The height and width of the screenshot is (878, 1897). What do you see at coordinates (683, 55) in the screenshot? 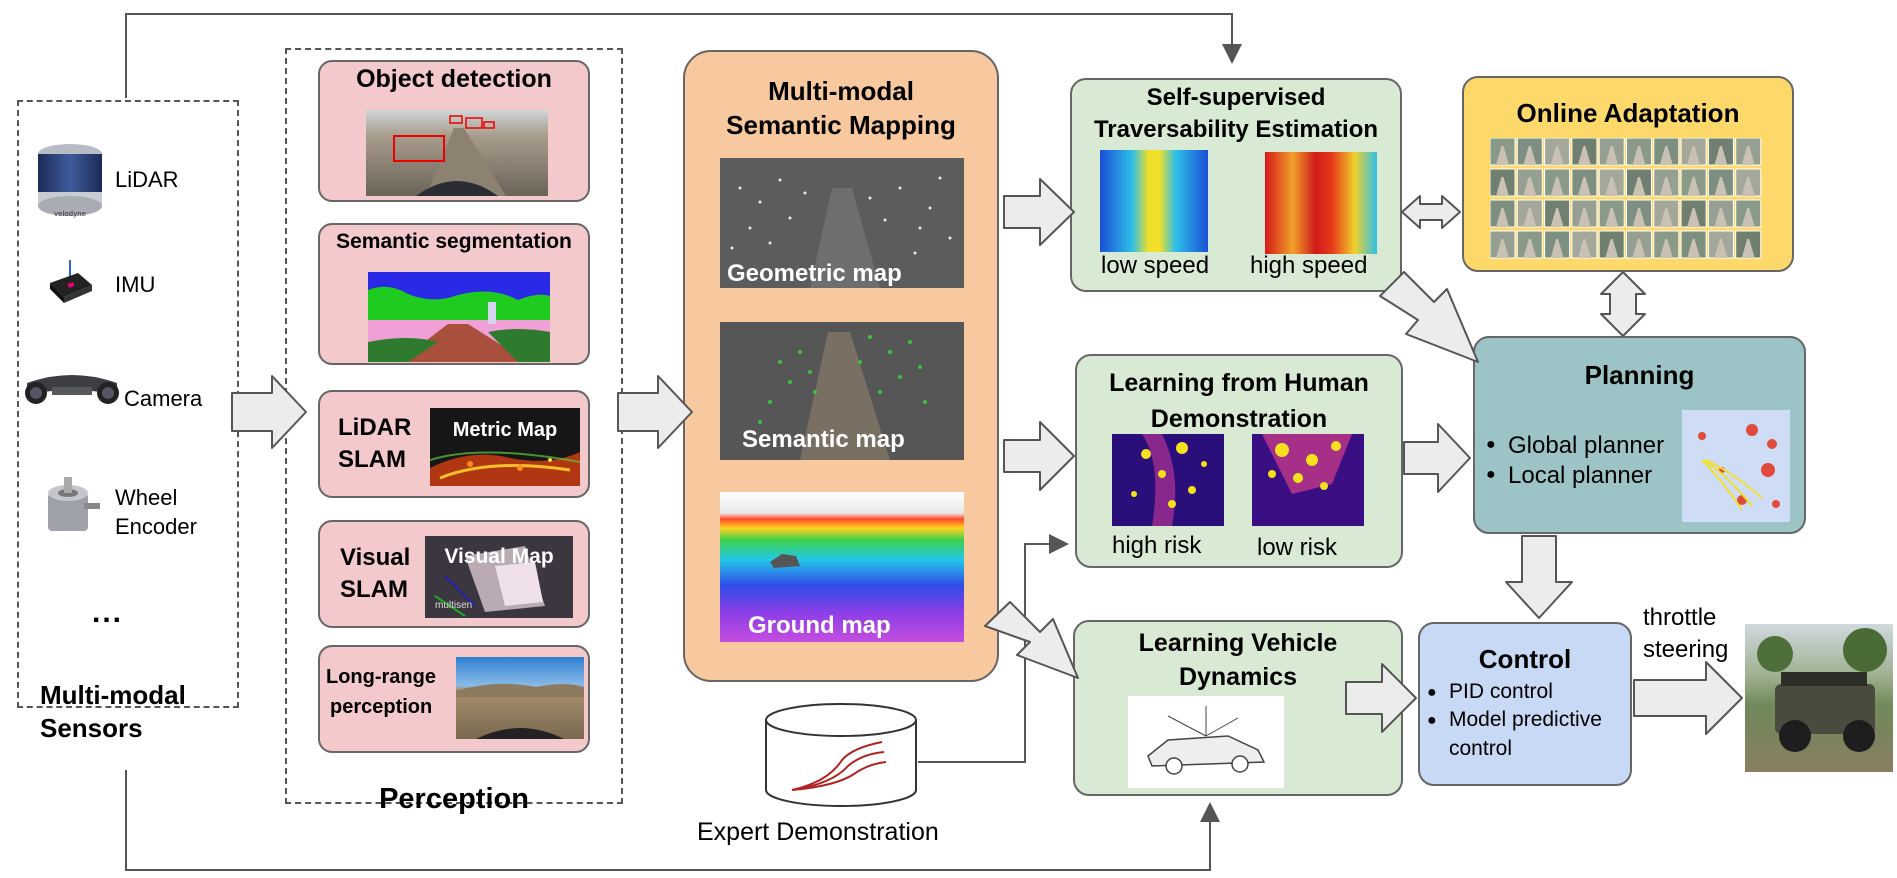
I see `line-sensors-to-traversability` at bounding box center [683, 55].